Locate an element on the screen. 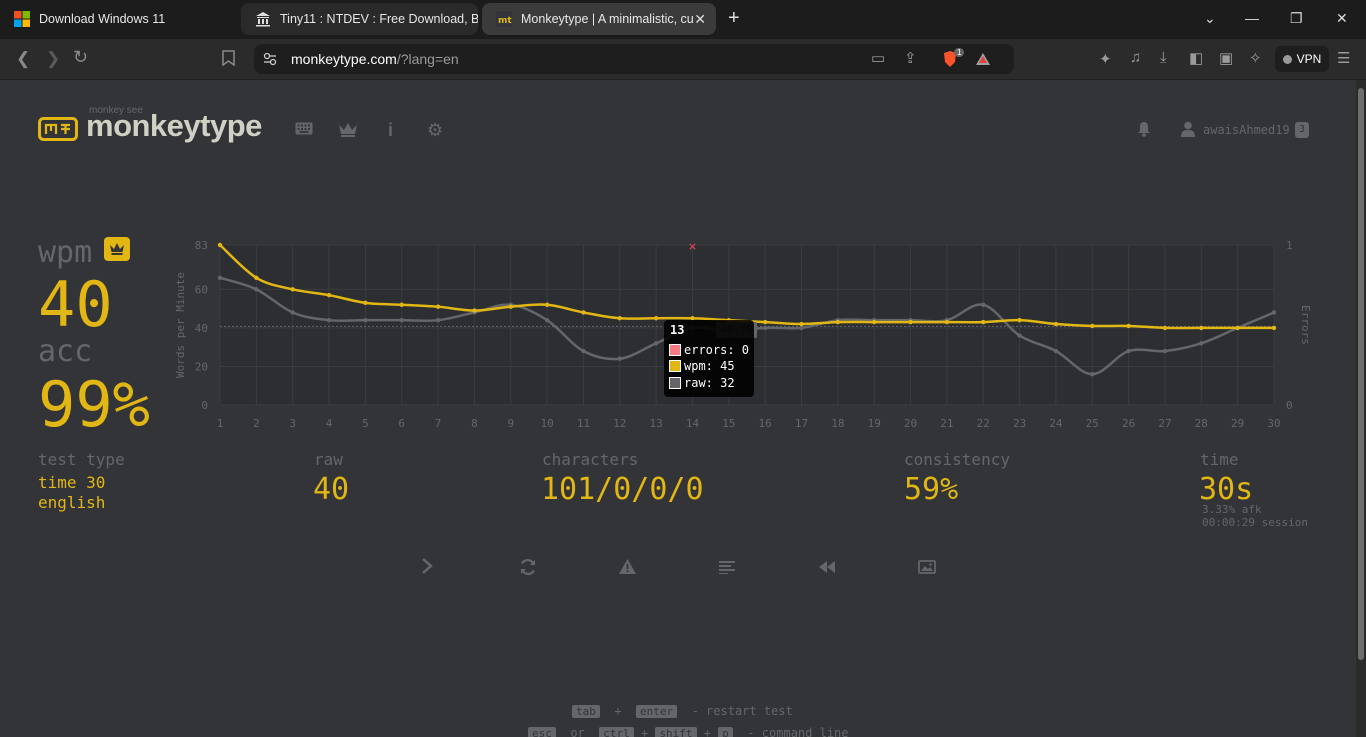 The image size is (1366, 737). reload-button: ↻ is located at coordinates (81, 57).